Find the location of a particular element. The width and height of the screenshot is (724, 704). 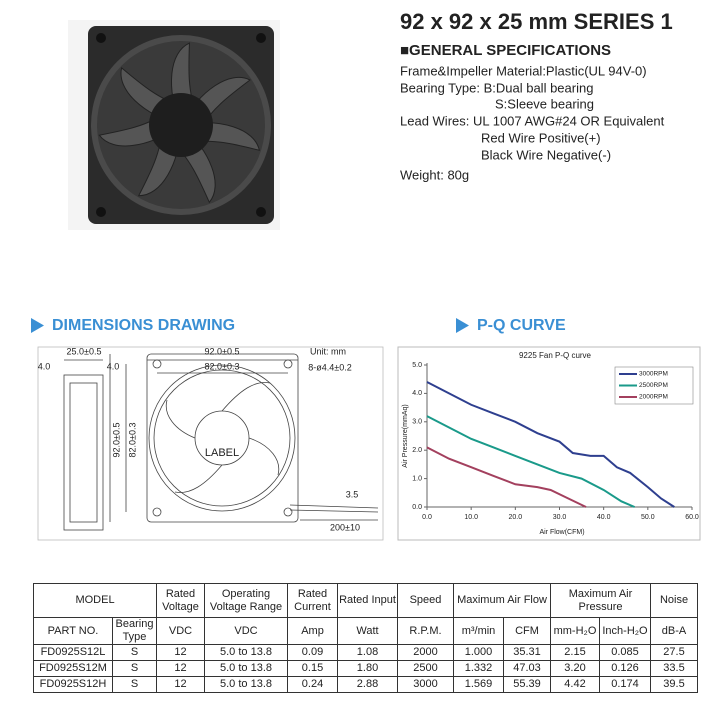

y-tick-label: 4.0 is located at coordinates (417, 393).